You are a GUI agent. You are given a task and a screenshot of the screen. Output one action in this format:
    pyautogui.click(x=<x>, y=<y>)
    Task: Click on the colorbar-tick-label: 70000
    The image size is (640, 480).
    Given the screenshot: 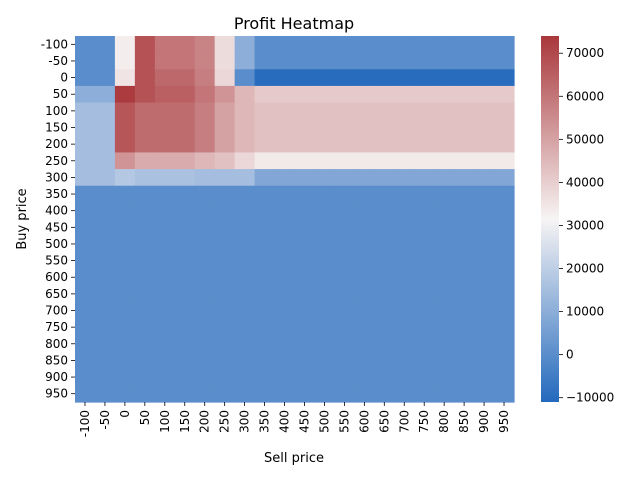 What is the action you would take?
    pyautogui.click(x=585, y=53)
    